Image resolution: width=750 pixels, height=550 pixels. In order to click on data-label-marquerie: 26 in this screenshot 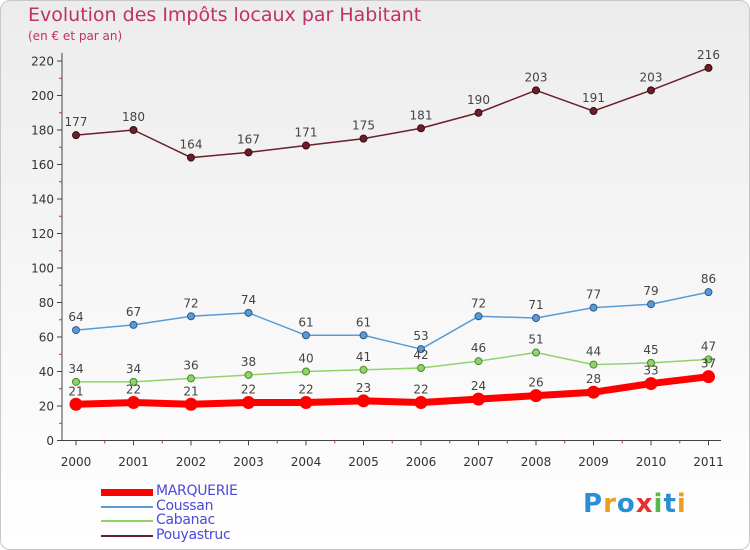, I will do `click(535, 383)`.